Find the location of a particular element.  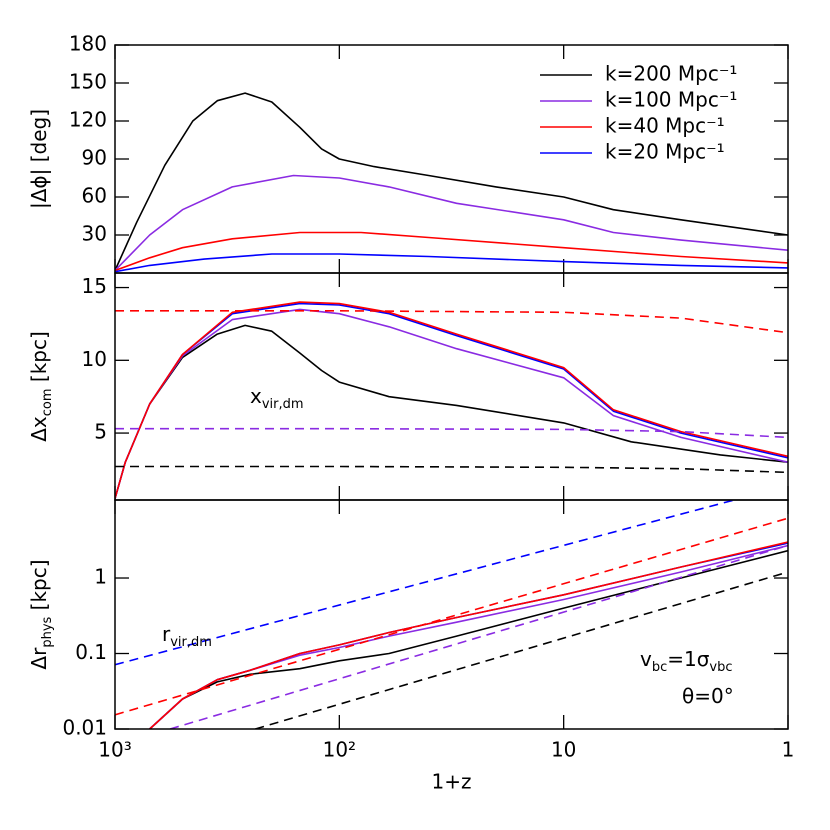

y-tick-label: 90 is located at coordinates (94, 158).